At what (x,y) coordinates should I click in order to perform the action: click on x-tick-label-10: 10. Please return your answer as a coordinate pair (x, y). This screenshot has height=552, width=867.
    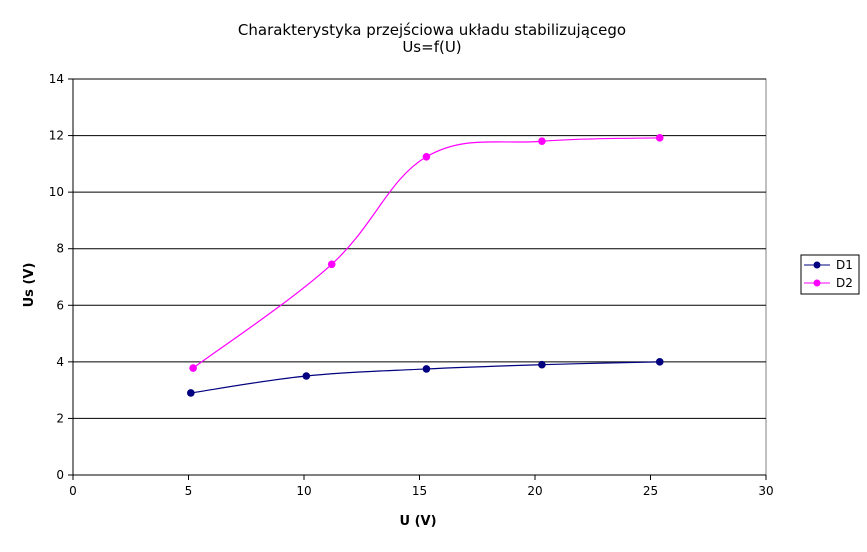
    Looking at the image, I should click on (303, 491).